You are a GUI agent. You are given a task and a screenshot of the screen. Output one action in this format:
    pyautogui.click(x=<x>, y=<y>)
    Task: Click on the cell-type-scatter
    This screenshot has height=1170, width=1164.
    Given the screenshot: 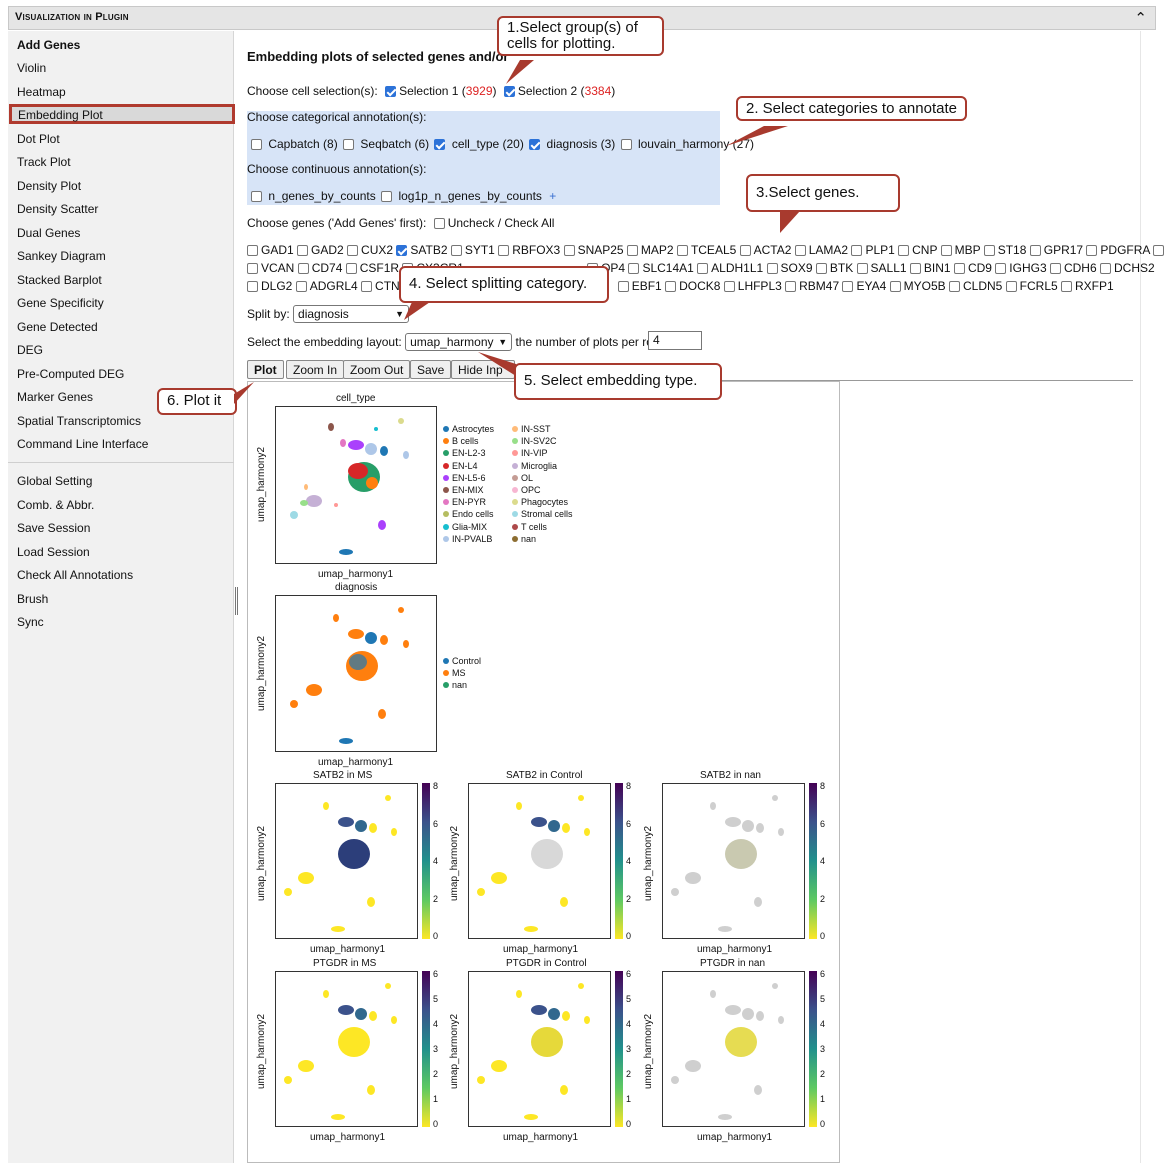 What is the action you would take?
    pyautogui.click(x=349, y=486)
    